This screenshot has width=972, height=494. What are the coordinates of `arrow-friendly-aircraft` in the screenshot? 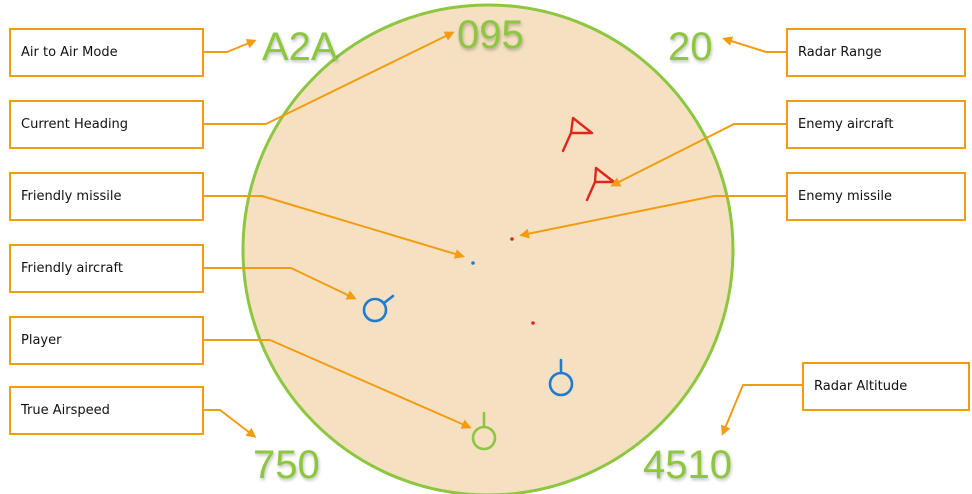 It's located at (280, 283).